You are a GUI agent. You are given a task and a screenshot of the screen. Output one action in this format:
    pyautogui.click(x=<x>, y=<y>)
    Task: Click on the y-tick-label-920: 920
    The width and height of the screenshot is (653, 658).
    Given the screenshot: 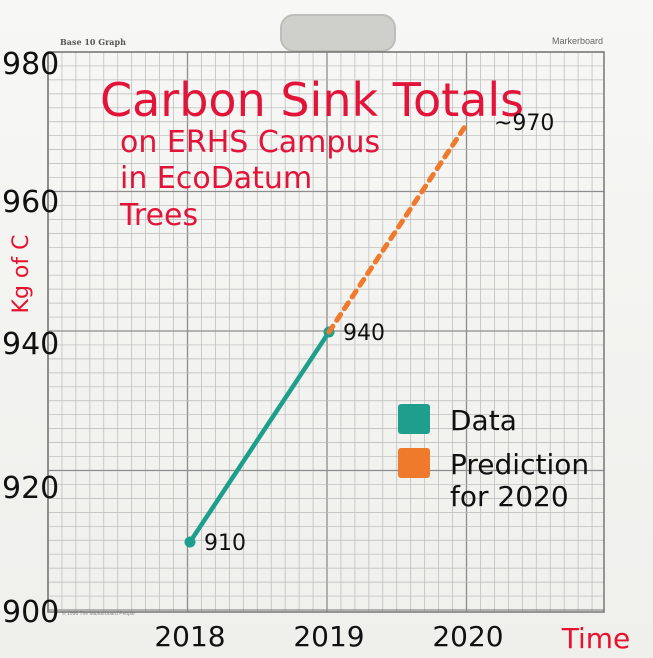 What is the action you would take?
    pyautogui.click(x=30, y=488)
    